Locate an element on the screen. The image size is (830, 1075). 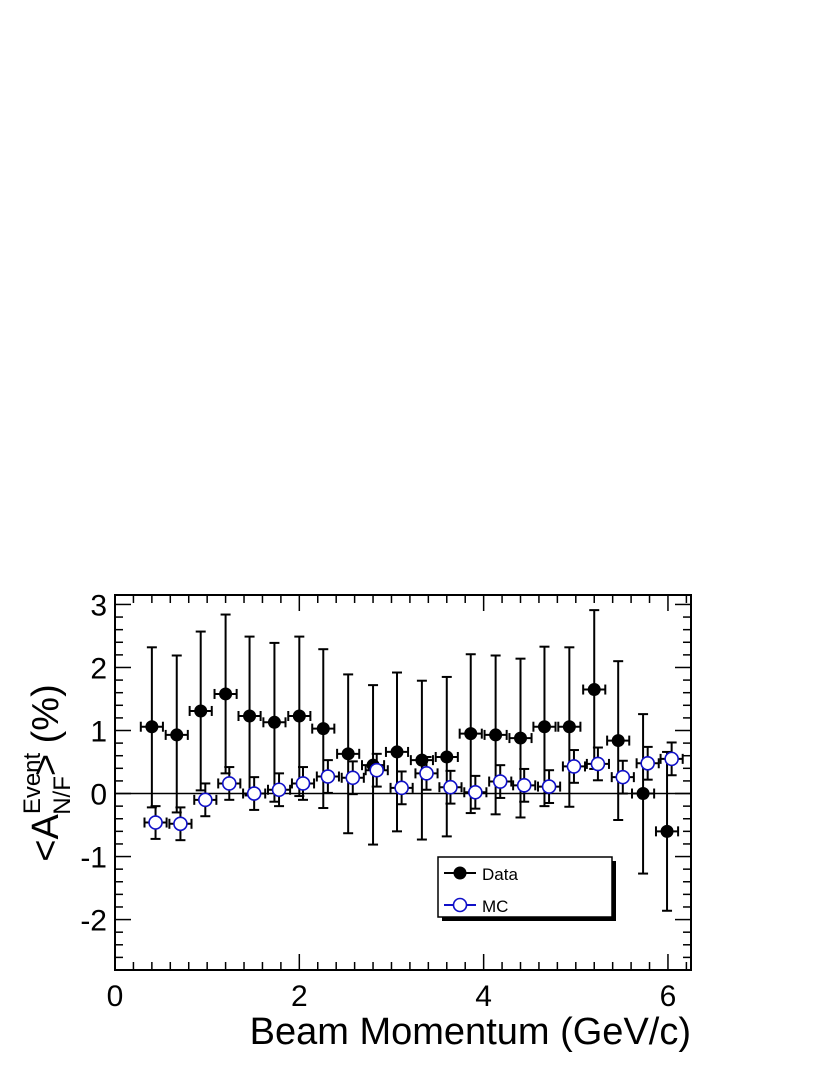
series-mc is located at coordinates (413, 791).